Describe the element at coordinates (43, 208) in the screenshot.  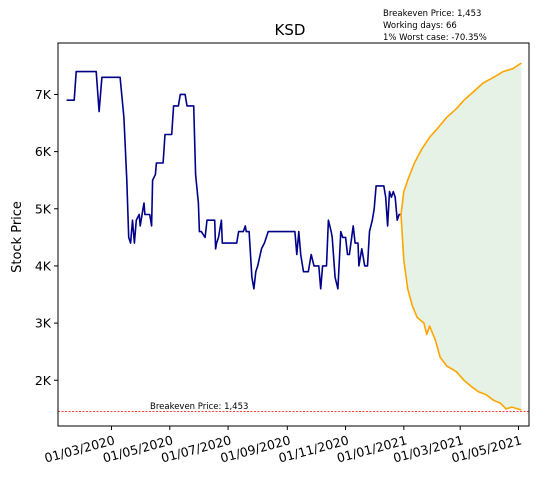
I see `y-tick-label: 5K` at that location.